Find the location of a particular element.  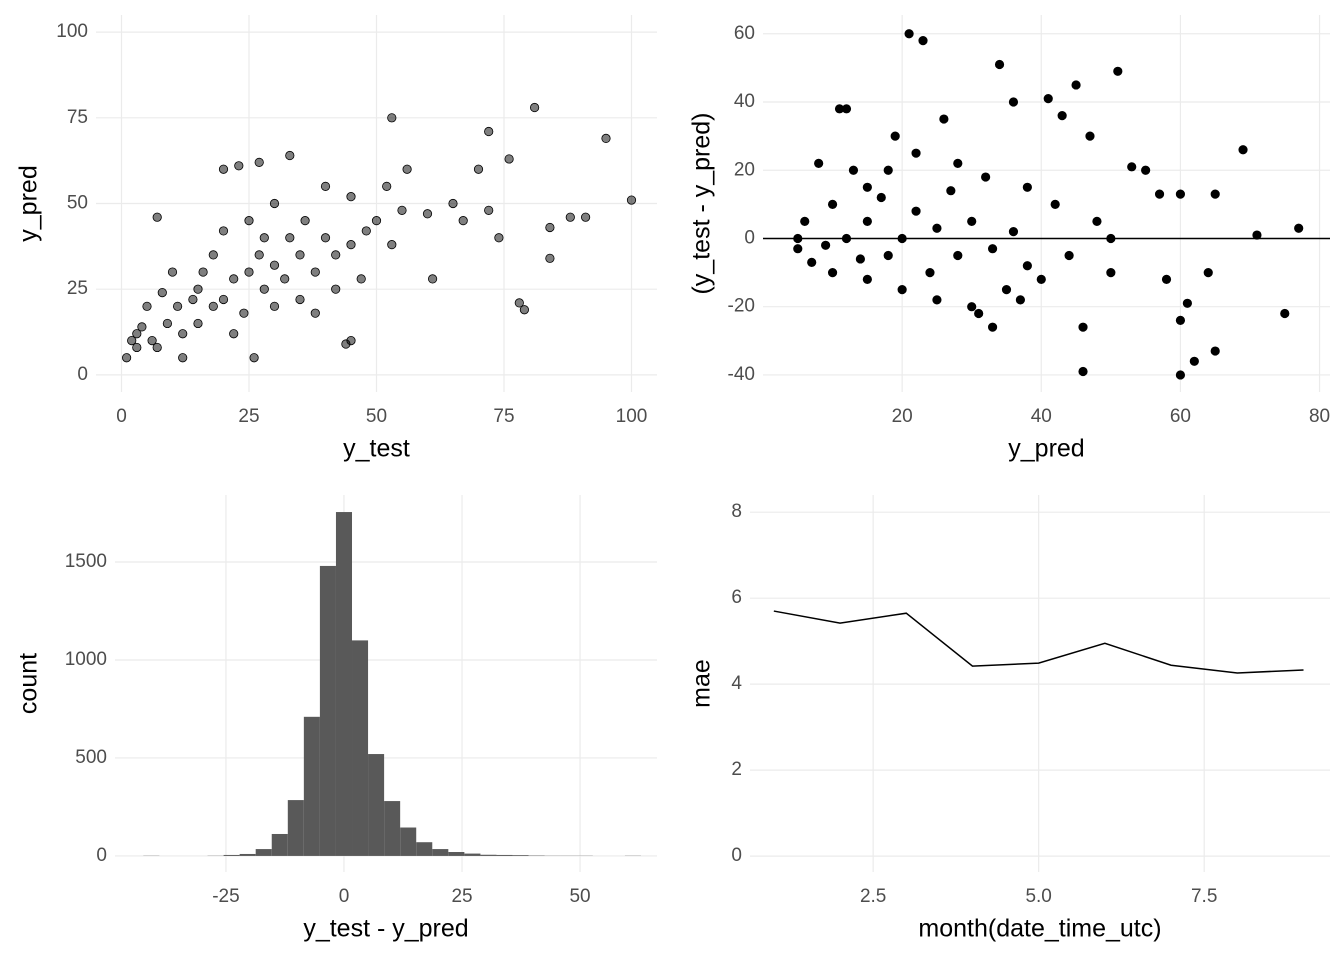

x-tick-label: 100 is located at coordinates (632, 416).